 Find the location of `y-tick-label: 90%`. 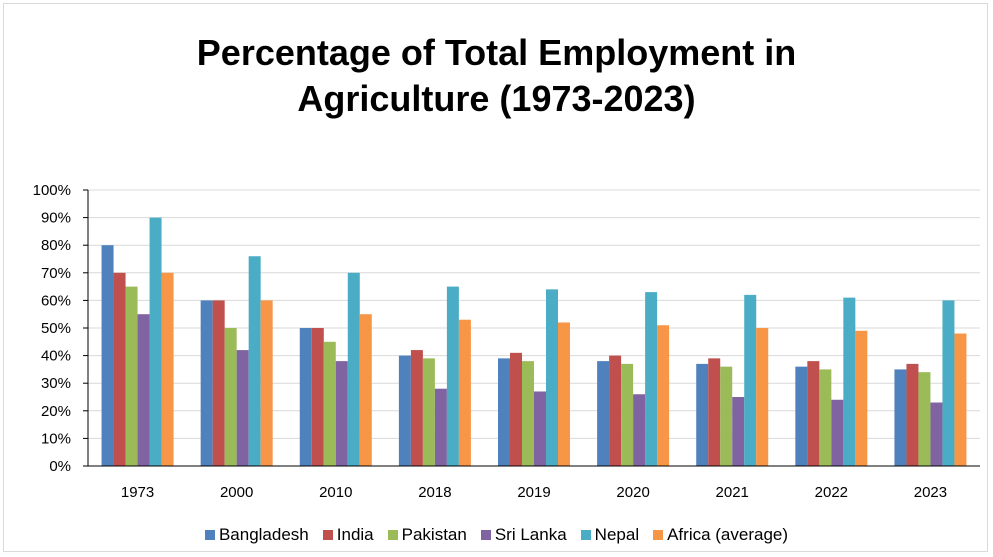

y-tick-label: 90% is located at coordinates (56, 218).